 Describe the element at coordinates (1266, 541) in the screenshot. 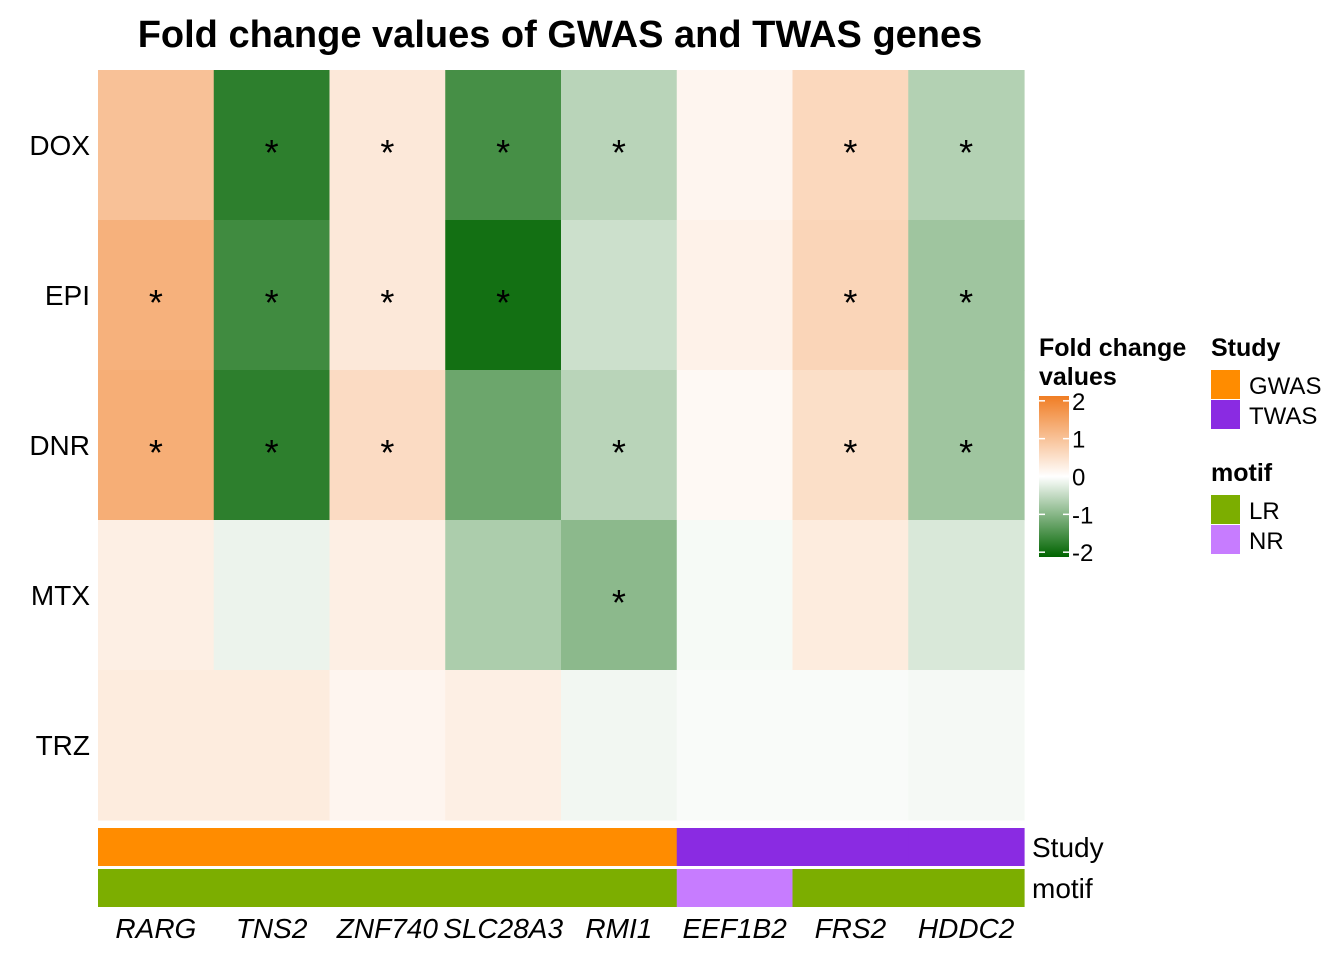

I see `legend-label: NR` at that location.